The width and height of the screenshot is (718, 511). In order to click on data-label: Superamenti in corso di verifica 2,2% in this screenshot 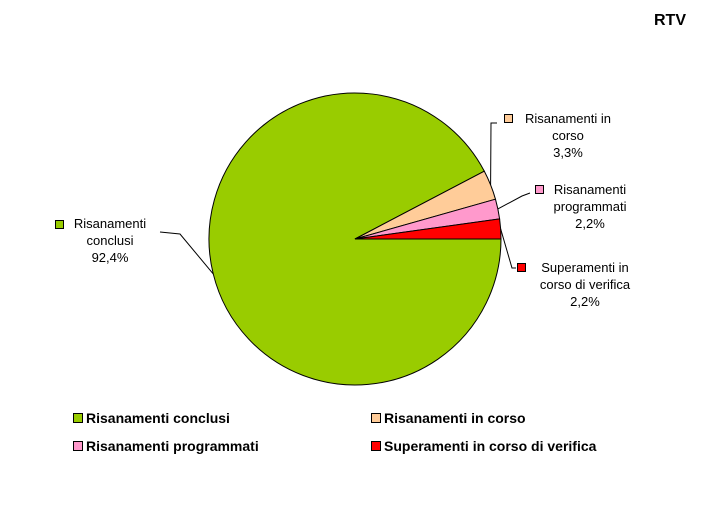, I will do `click(585, 284)`.